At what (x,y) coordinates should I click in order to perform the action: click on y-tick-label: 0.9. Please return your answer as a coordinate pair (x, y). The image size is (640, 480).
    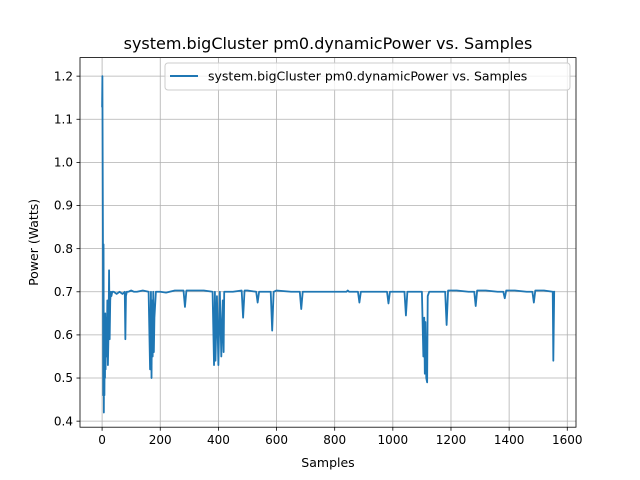
    Looking at the image, I should click on (63, 206).